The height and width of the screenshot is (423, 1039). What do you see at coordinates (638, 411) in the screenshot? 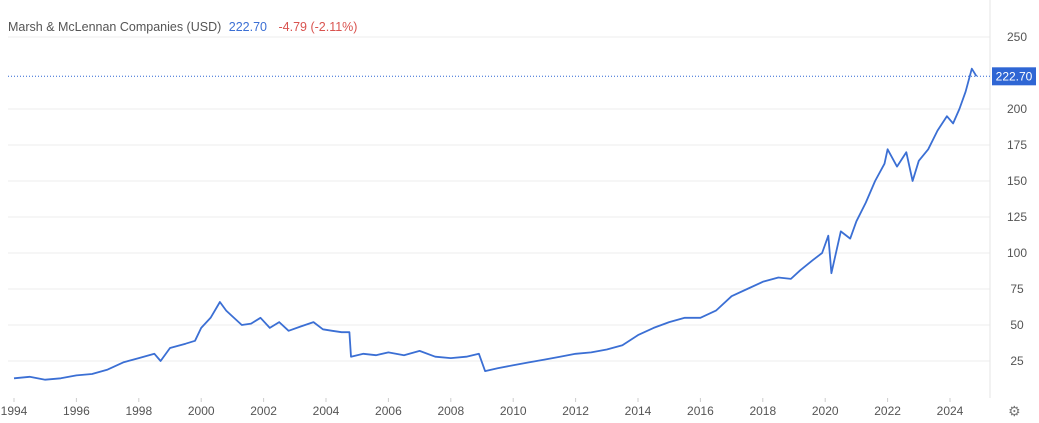
I see `x-tick-label: 2014` at bounding box center [638, 411].